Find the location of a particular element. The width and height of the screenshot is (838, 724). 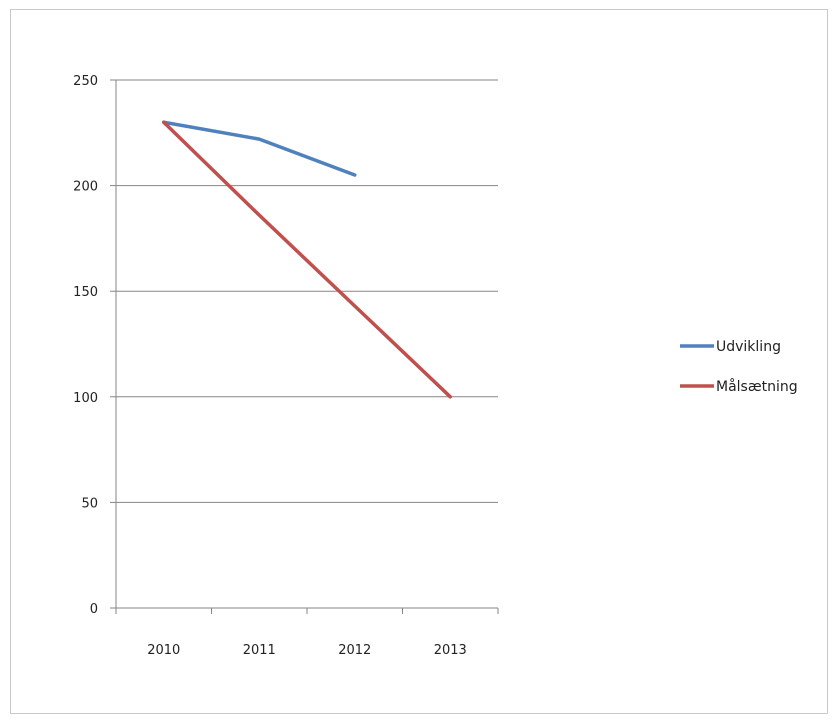

y-tick-label-250: 250 is located at coordinates (85, 81).